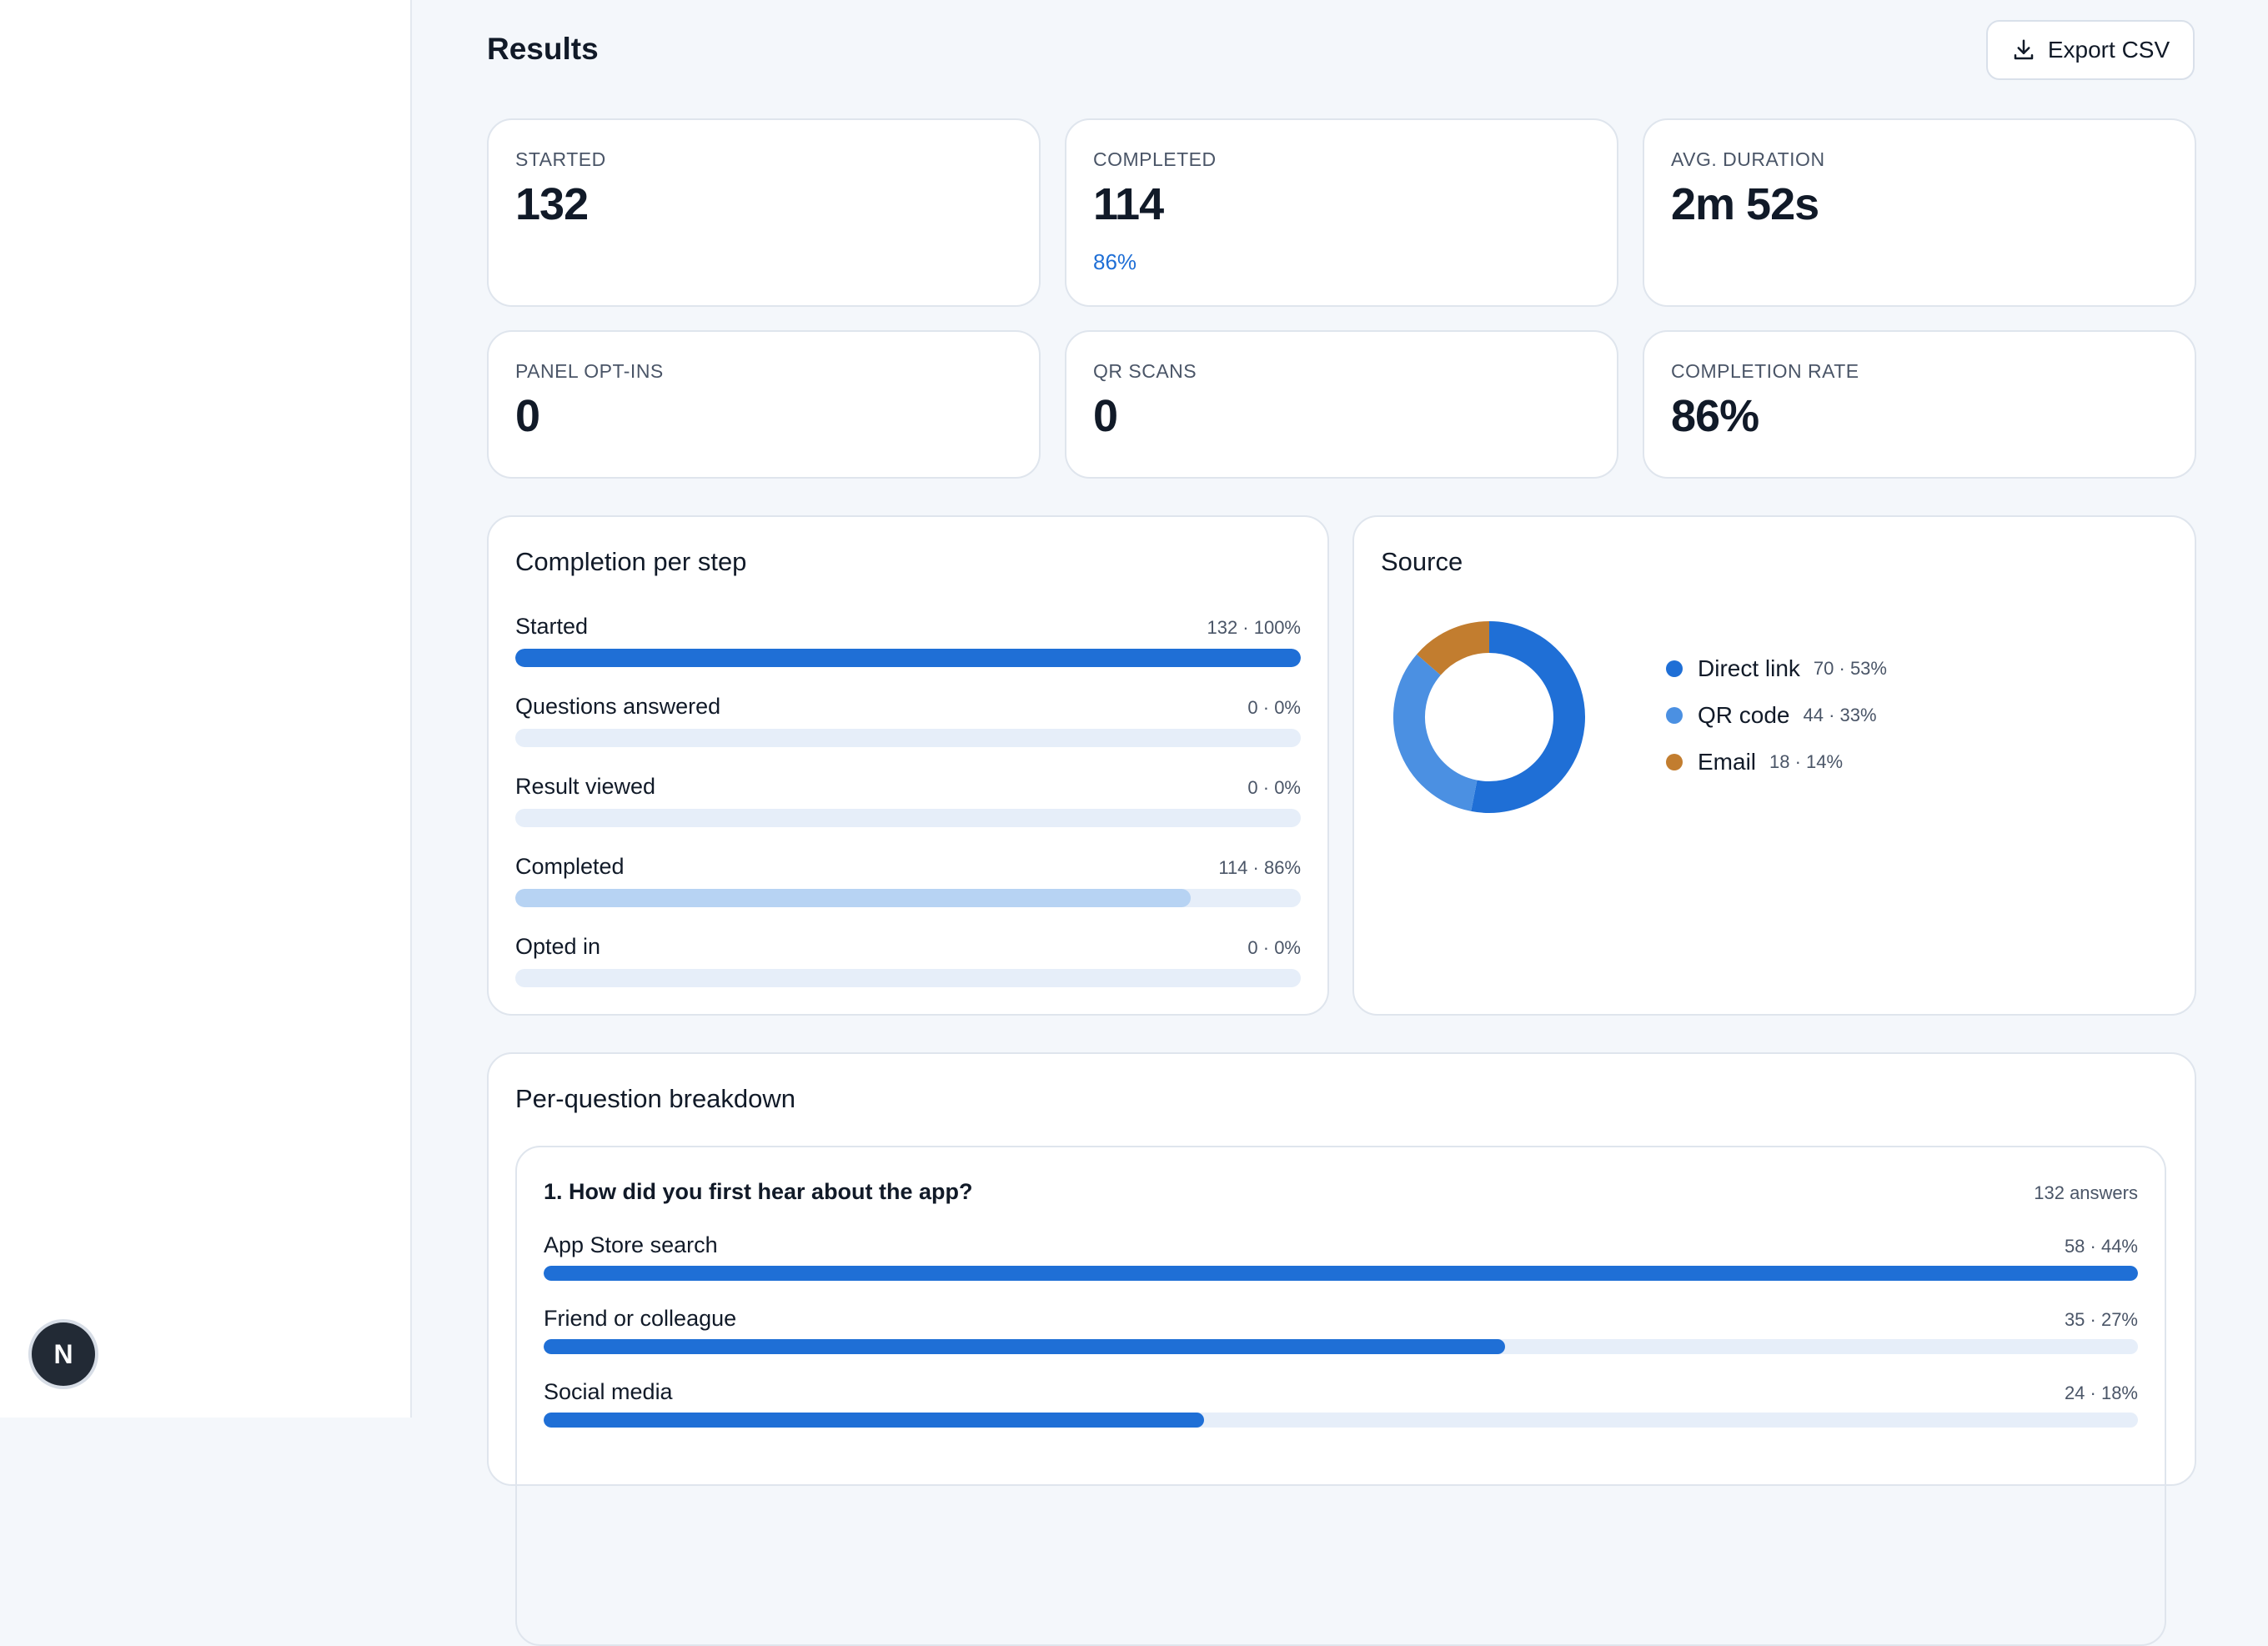 The height and width of the screenshot is (1646, 2268). I want to click on step-name: Started, so click(552, 626).